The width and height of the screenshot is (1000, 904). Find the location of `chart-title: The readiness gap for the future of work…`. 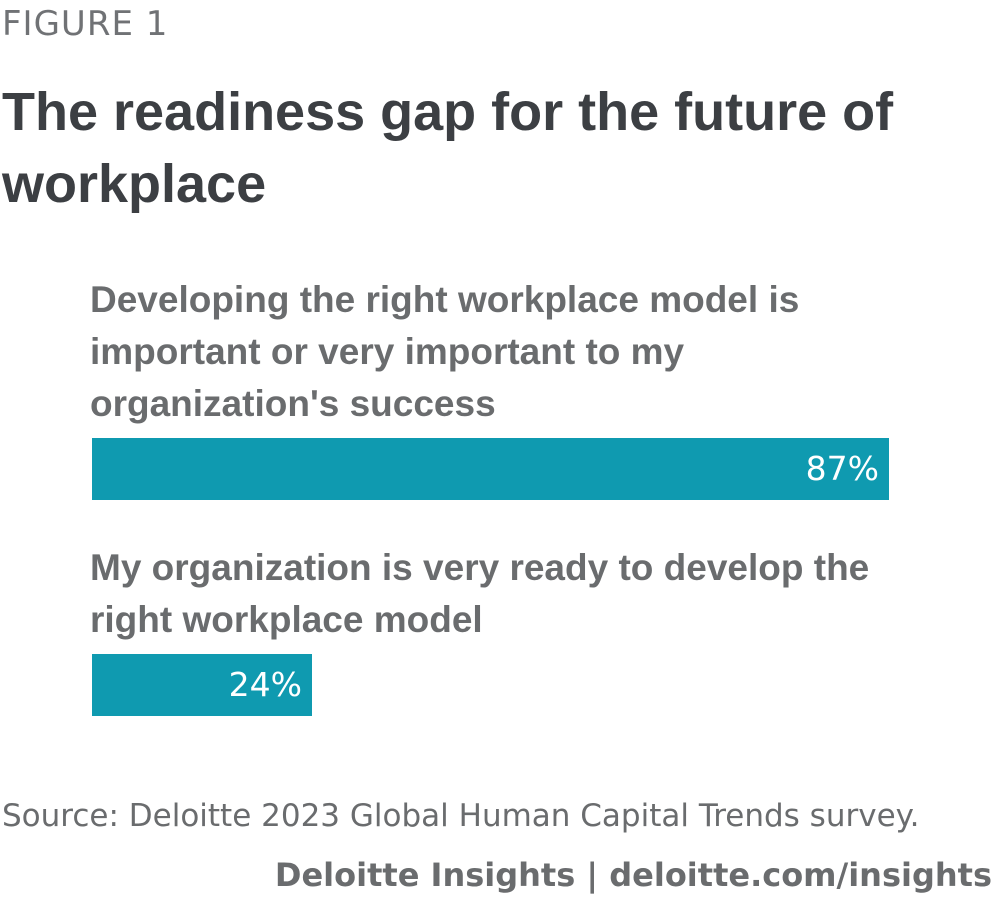

chart-title: The readiness gap for the future of work… is located at coordinates (448, 148).